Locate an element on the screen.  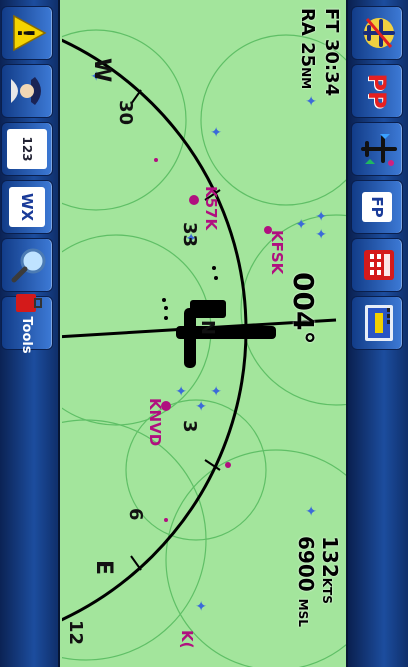
bottom-toolbar: ! 123 WX Tools is located at coordinates (30, 333).